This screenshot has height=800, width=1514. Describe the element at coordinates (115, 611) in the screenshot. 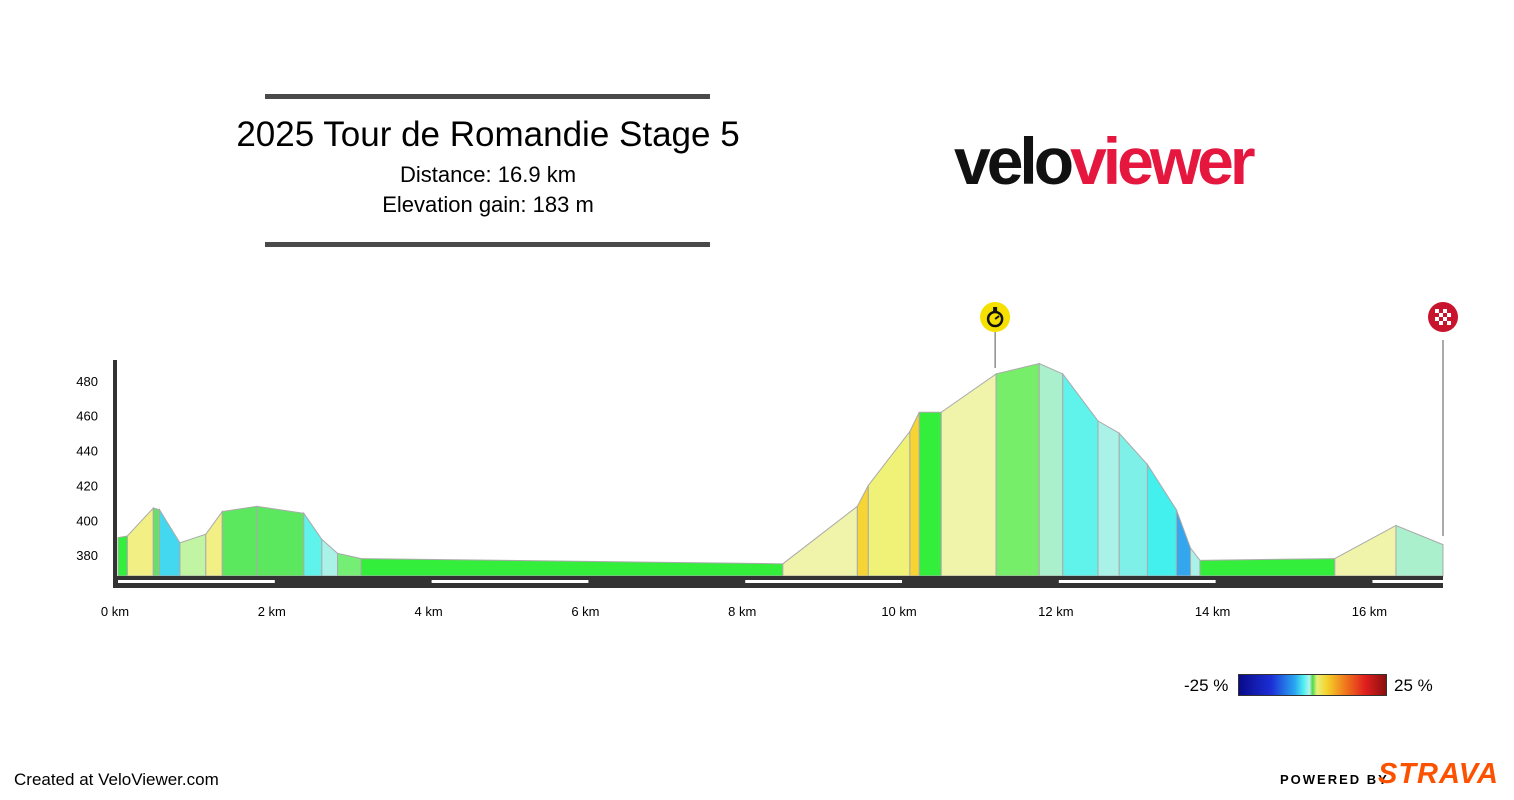

I see `x-tick-label: 0 km` at that location.